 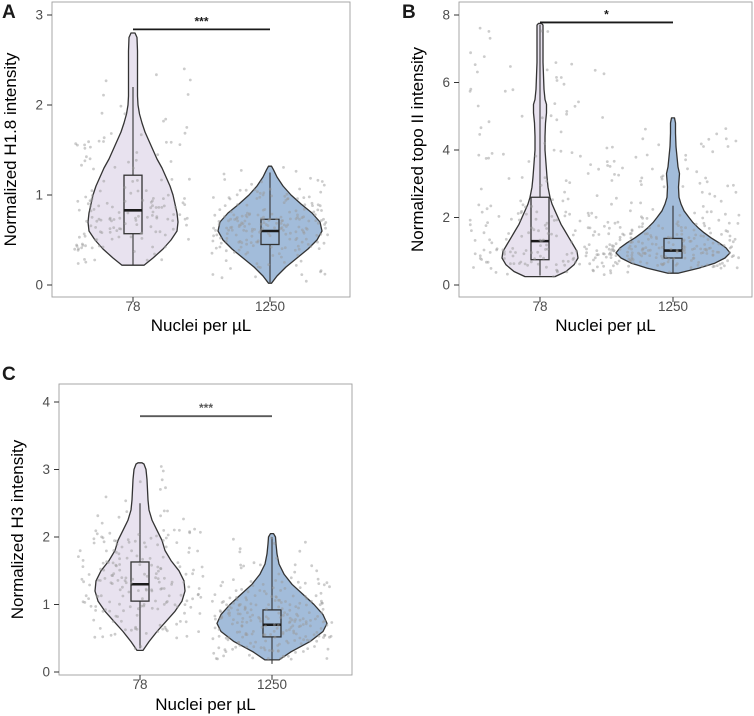 What do you see at coordinates (201, 325) in the screenshot?
I see `x-axis-title: Nuclei per µL` at bounding box center [201, 325].